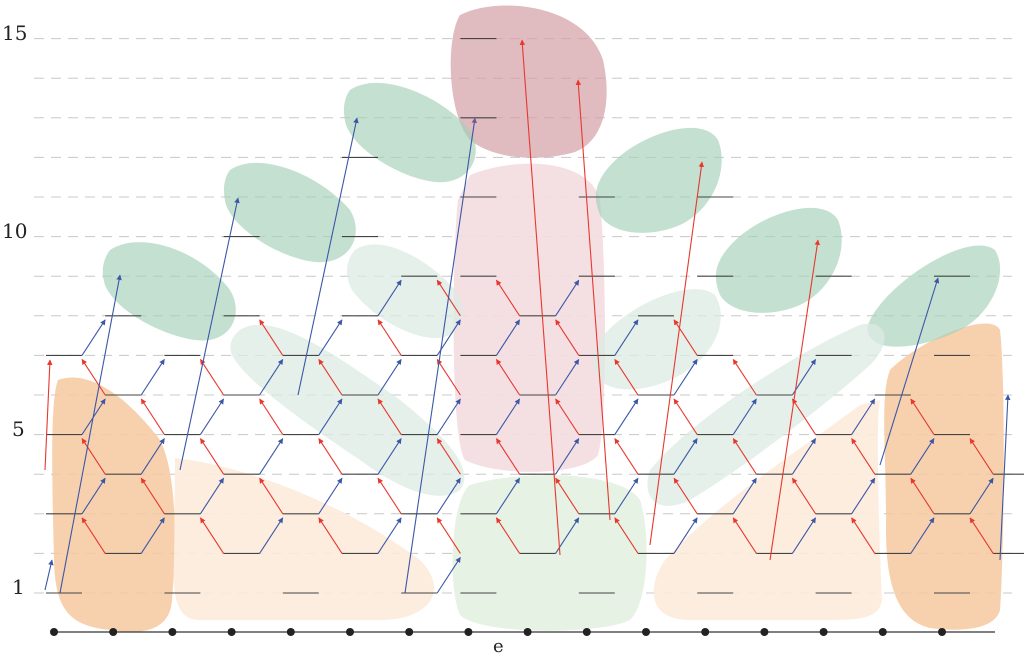 The width and height of the screenshot is (1024, 655). I want to click on bottom-label-e: e, so click(498, 645).